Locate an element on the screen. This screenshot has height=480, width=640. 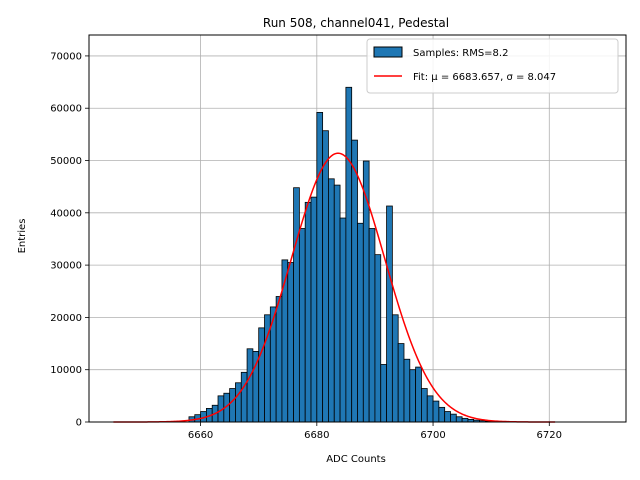
y-tick-label: 0 is located at coordinates (79, 423).